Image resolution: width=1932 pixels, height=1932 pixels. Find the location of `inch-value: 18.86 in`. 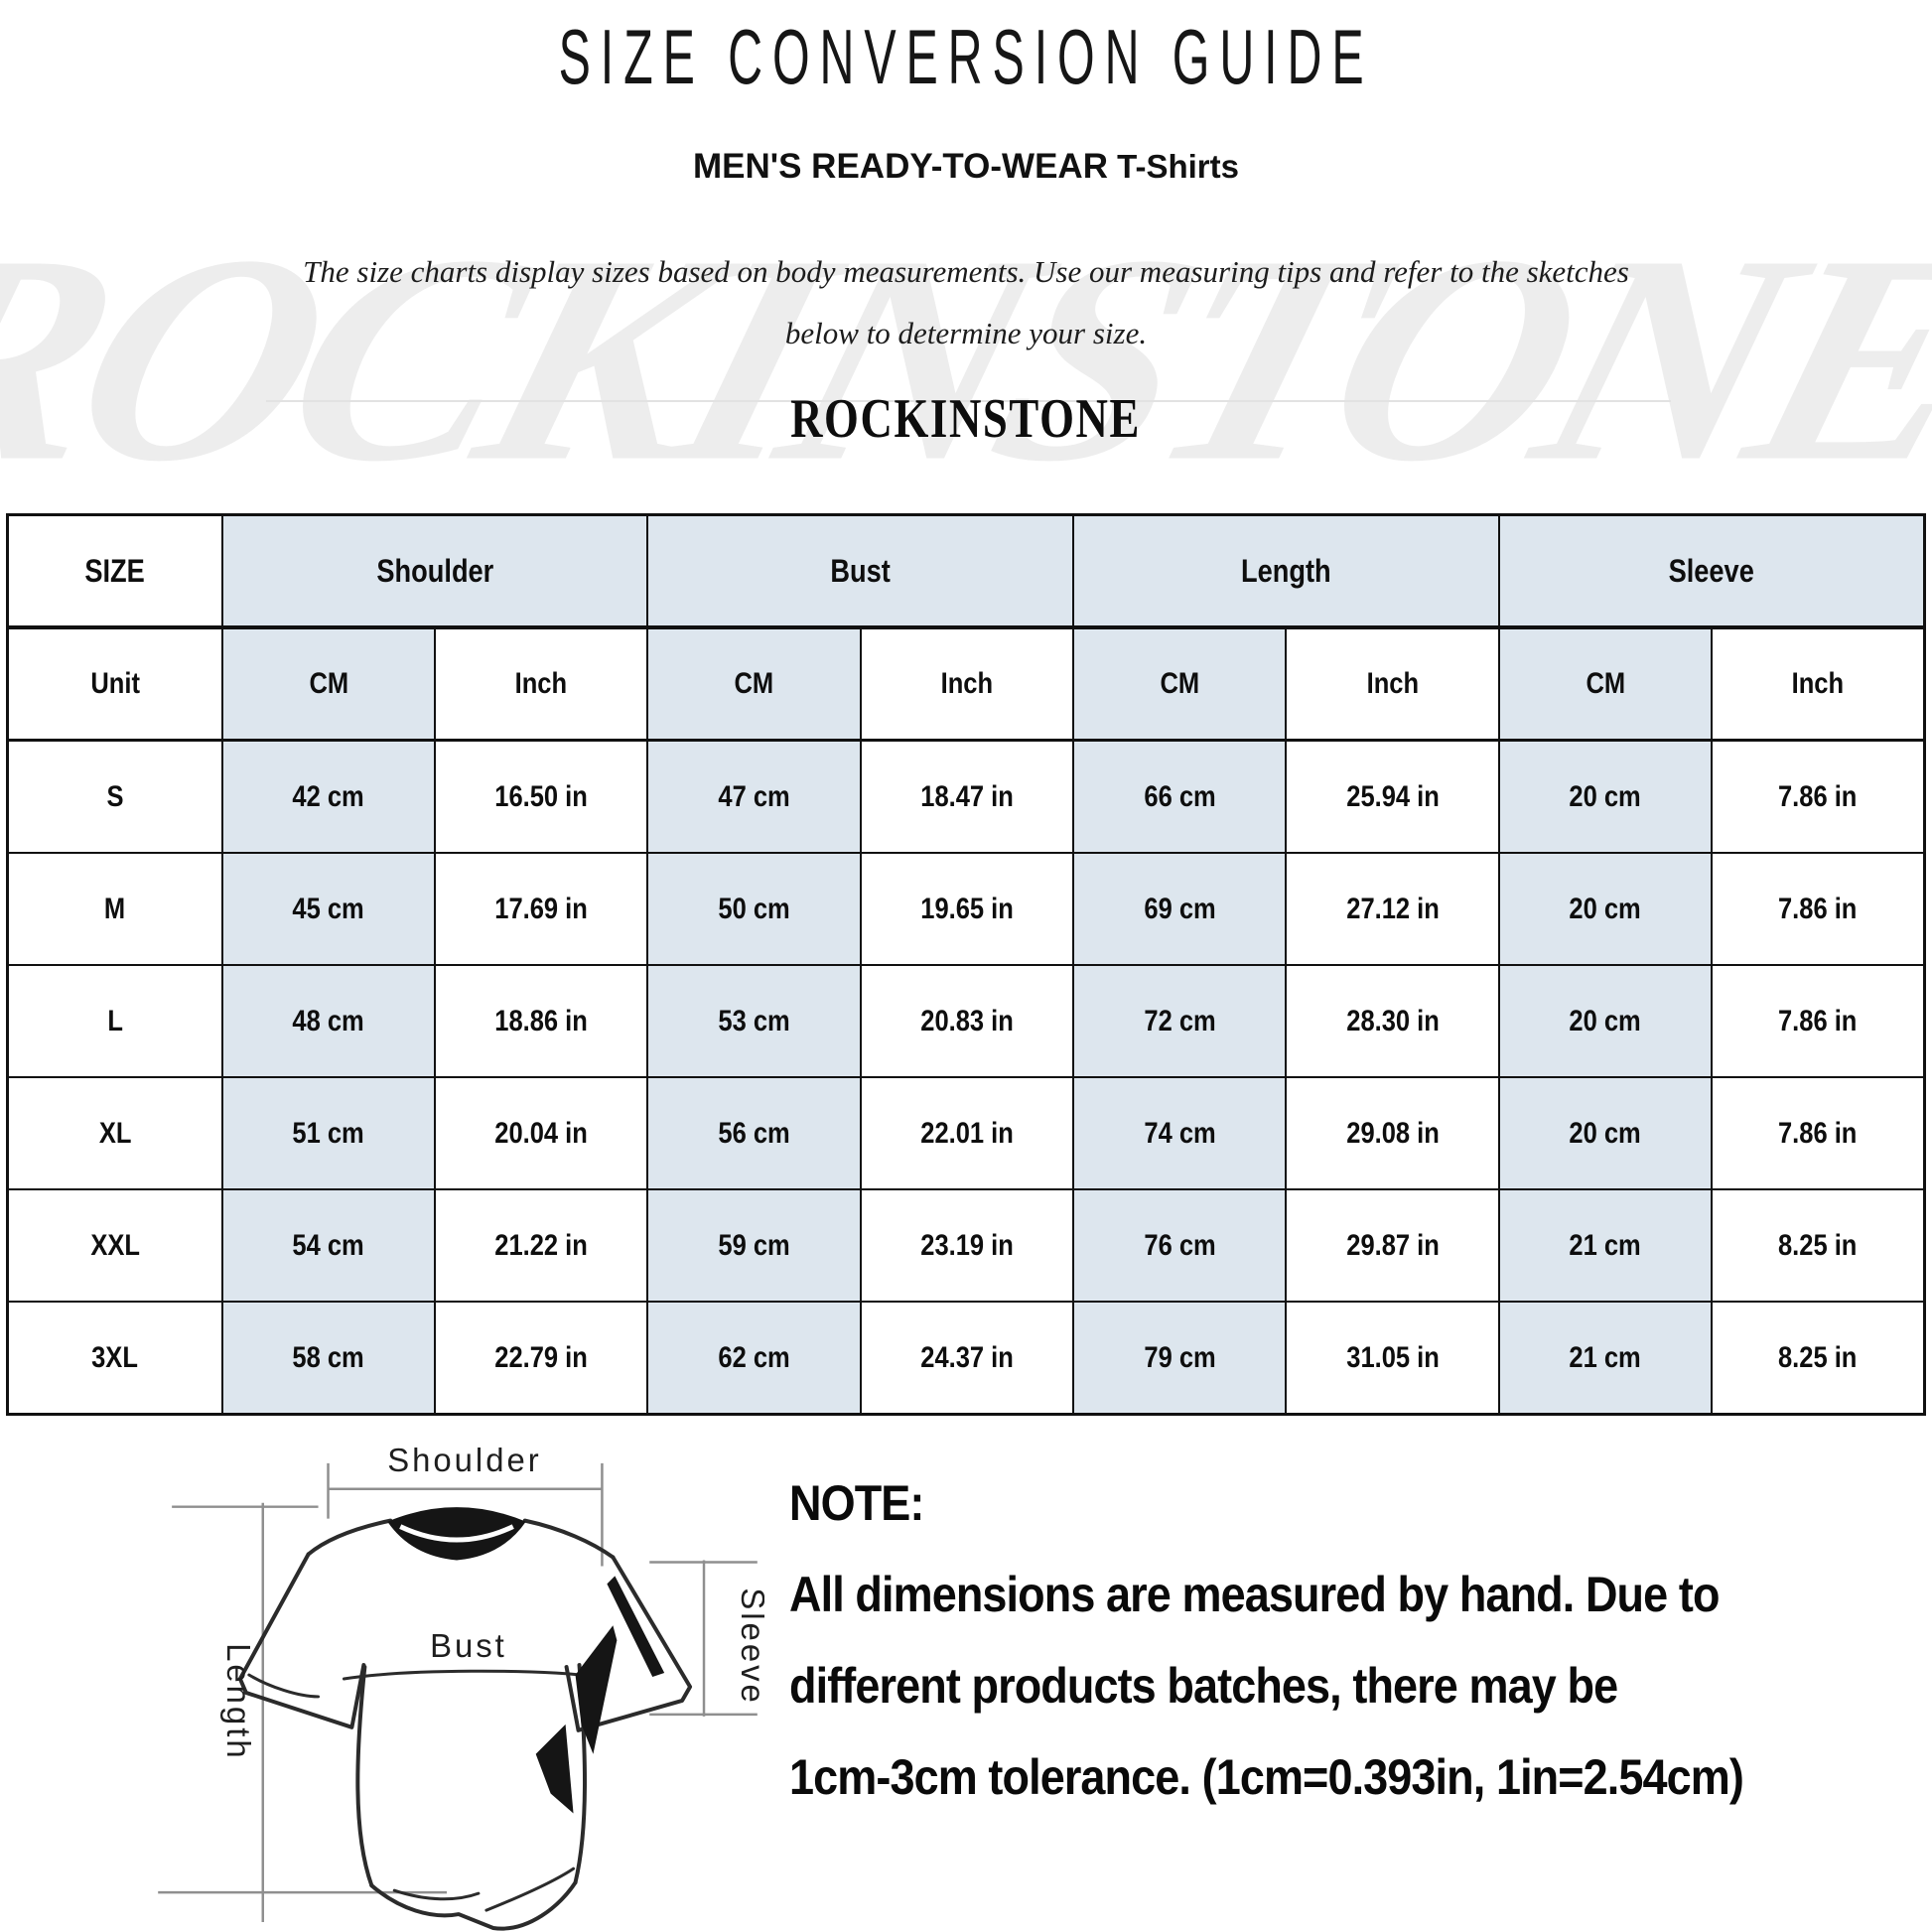

inch-value: 18.86 in is located at coordinates (541, 1021).